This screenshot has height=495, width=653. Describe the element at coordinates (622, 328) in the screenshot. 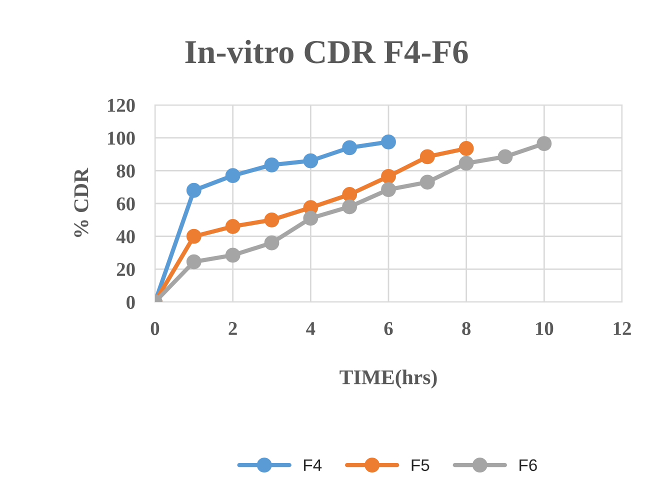

I see `x-tick-label: 12` at that location.